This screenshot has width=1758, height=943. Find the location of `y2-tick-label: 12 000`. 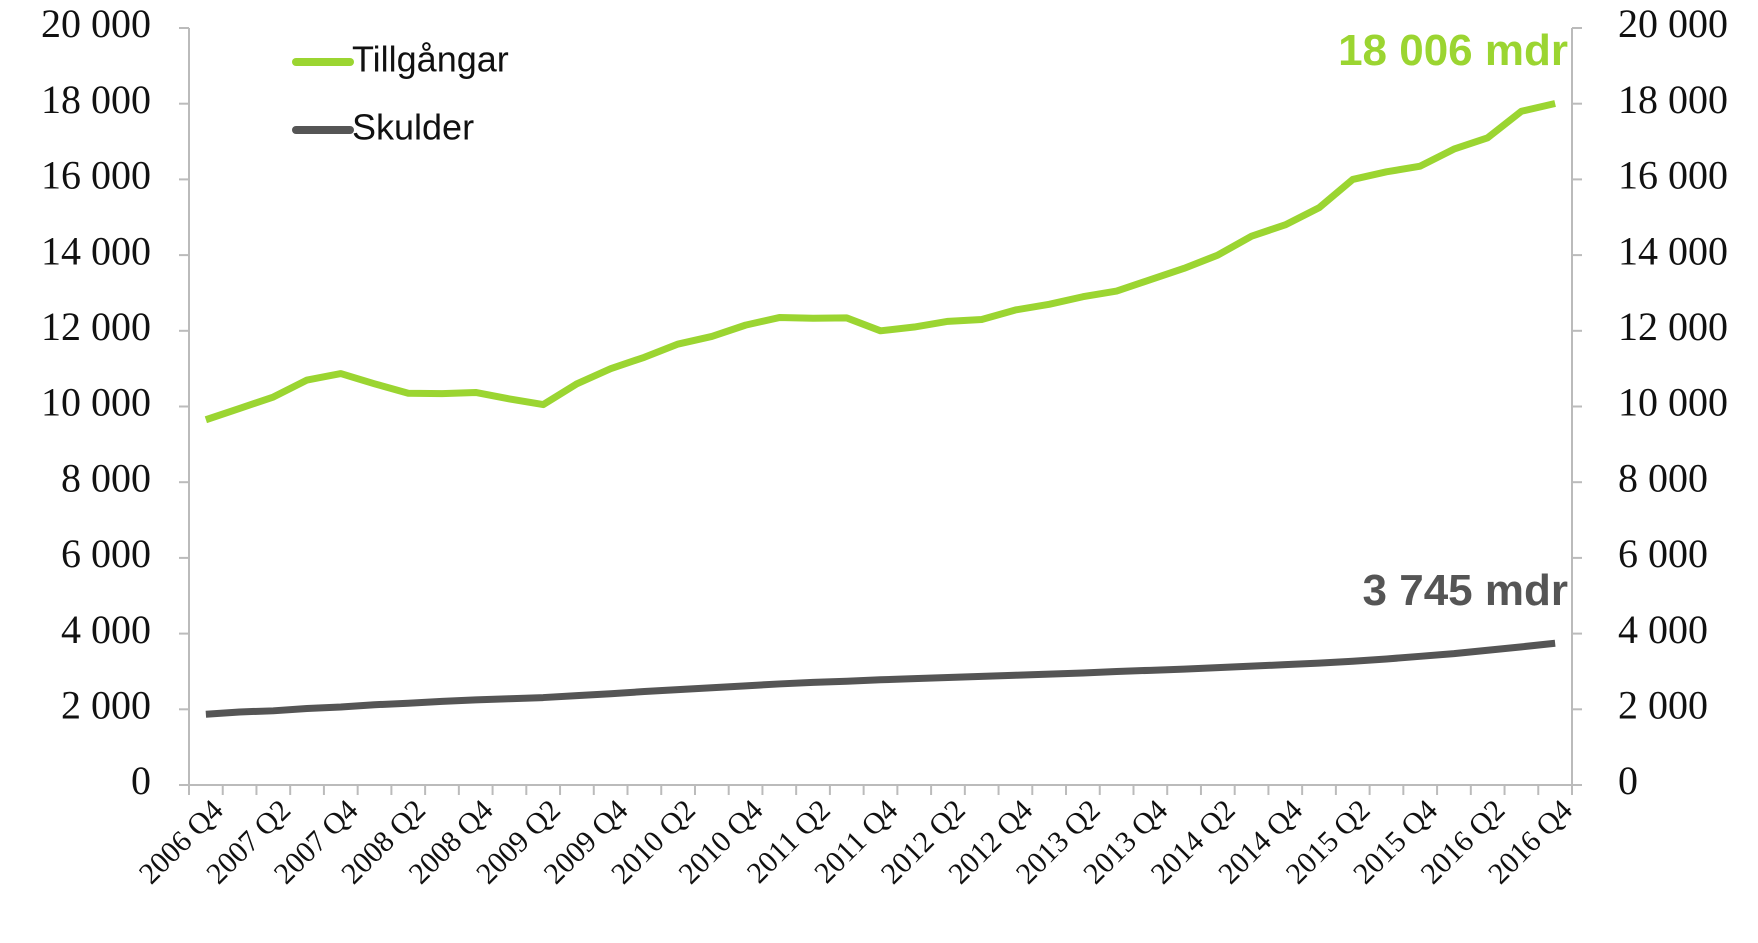

y2-tick-label: 12 000 is located at coordinates (1673, 326).